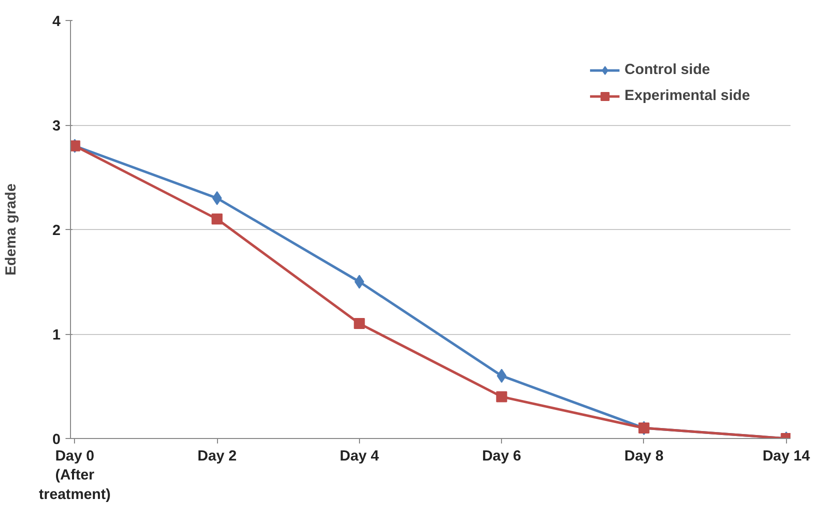 Image resolution: width=830 pixels, height=511 pixels. I want to click on y-axis-title: Edema grade, so click(11, 229).